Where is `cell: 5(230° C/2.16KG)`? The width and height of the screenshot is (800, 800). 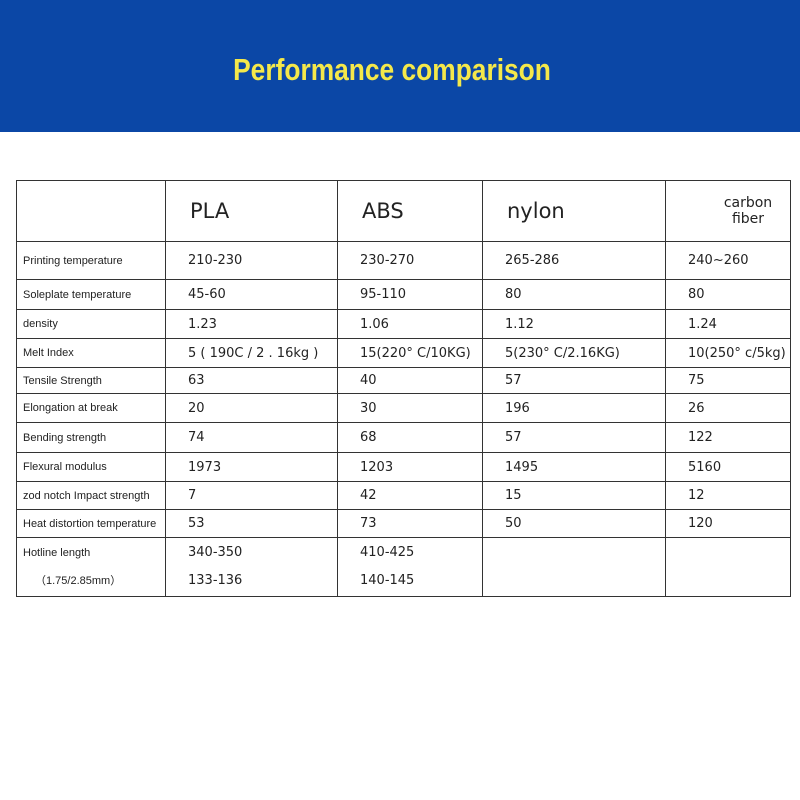 cell: 5(230° C/2.16KG) is located at coordinates (574, 353).